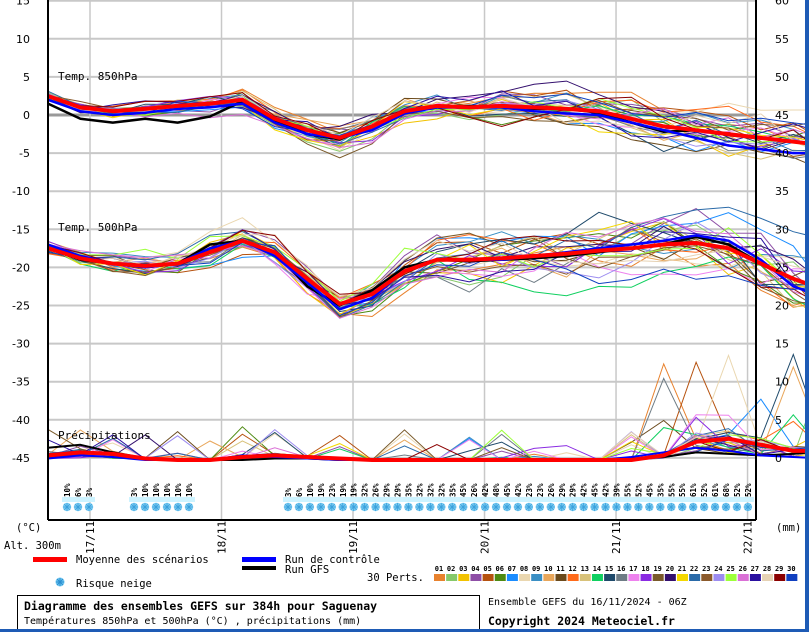 This screenshot has width=809, height=632. Describe the element at coordinates (134, 492) in the screenshot. I see `snow-risk-percent: 3%` at that location.